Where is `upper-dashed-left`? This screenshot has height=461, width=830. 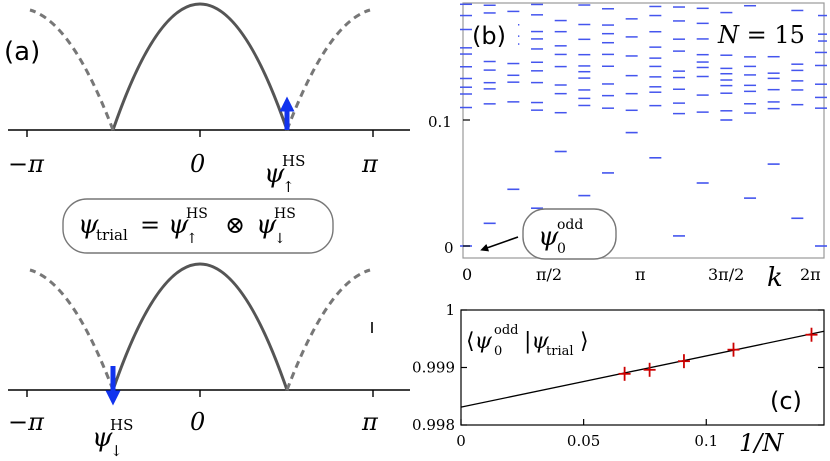 upper-dashed-left is located at coordinates (72, 69).